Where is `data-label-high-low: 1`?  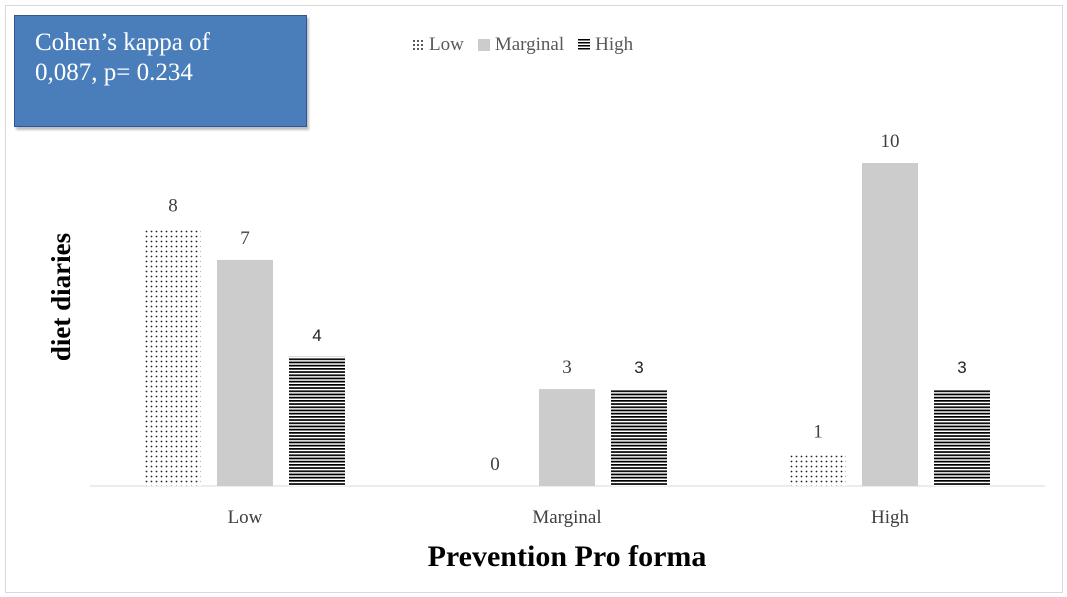 data-label-high-low: 1 is located at coordinates (818, 432).